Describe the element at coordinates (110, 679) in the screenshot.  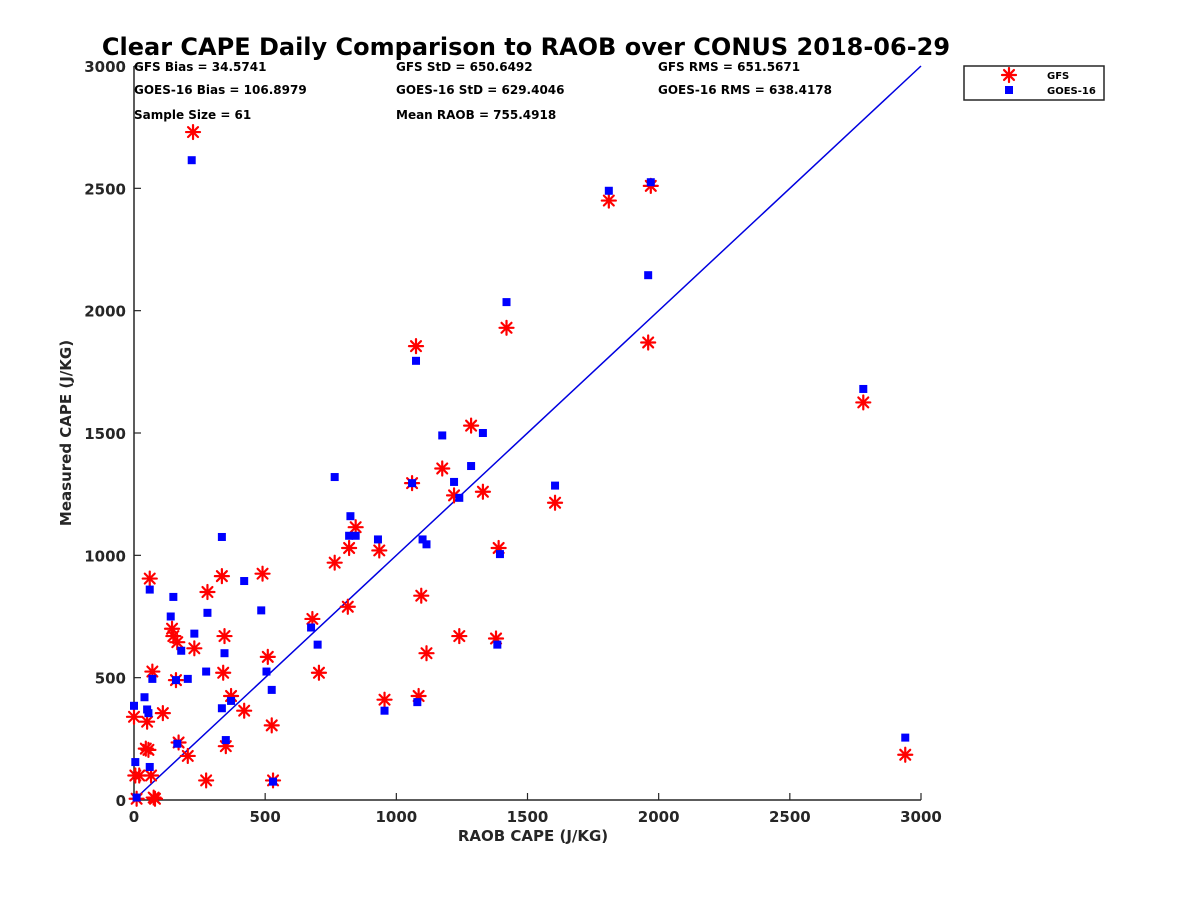
I see `y-tick-label: 500` at that location.